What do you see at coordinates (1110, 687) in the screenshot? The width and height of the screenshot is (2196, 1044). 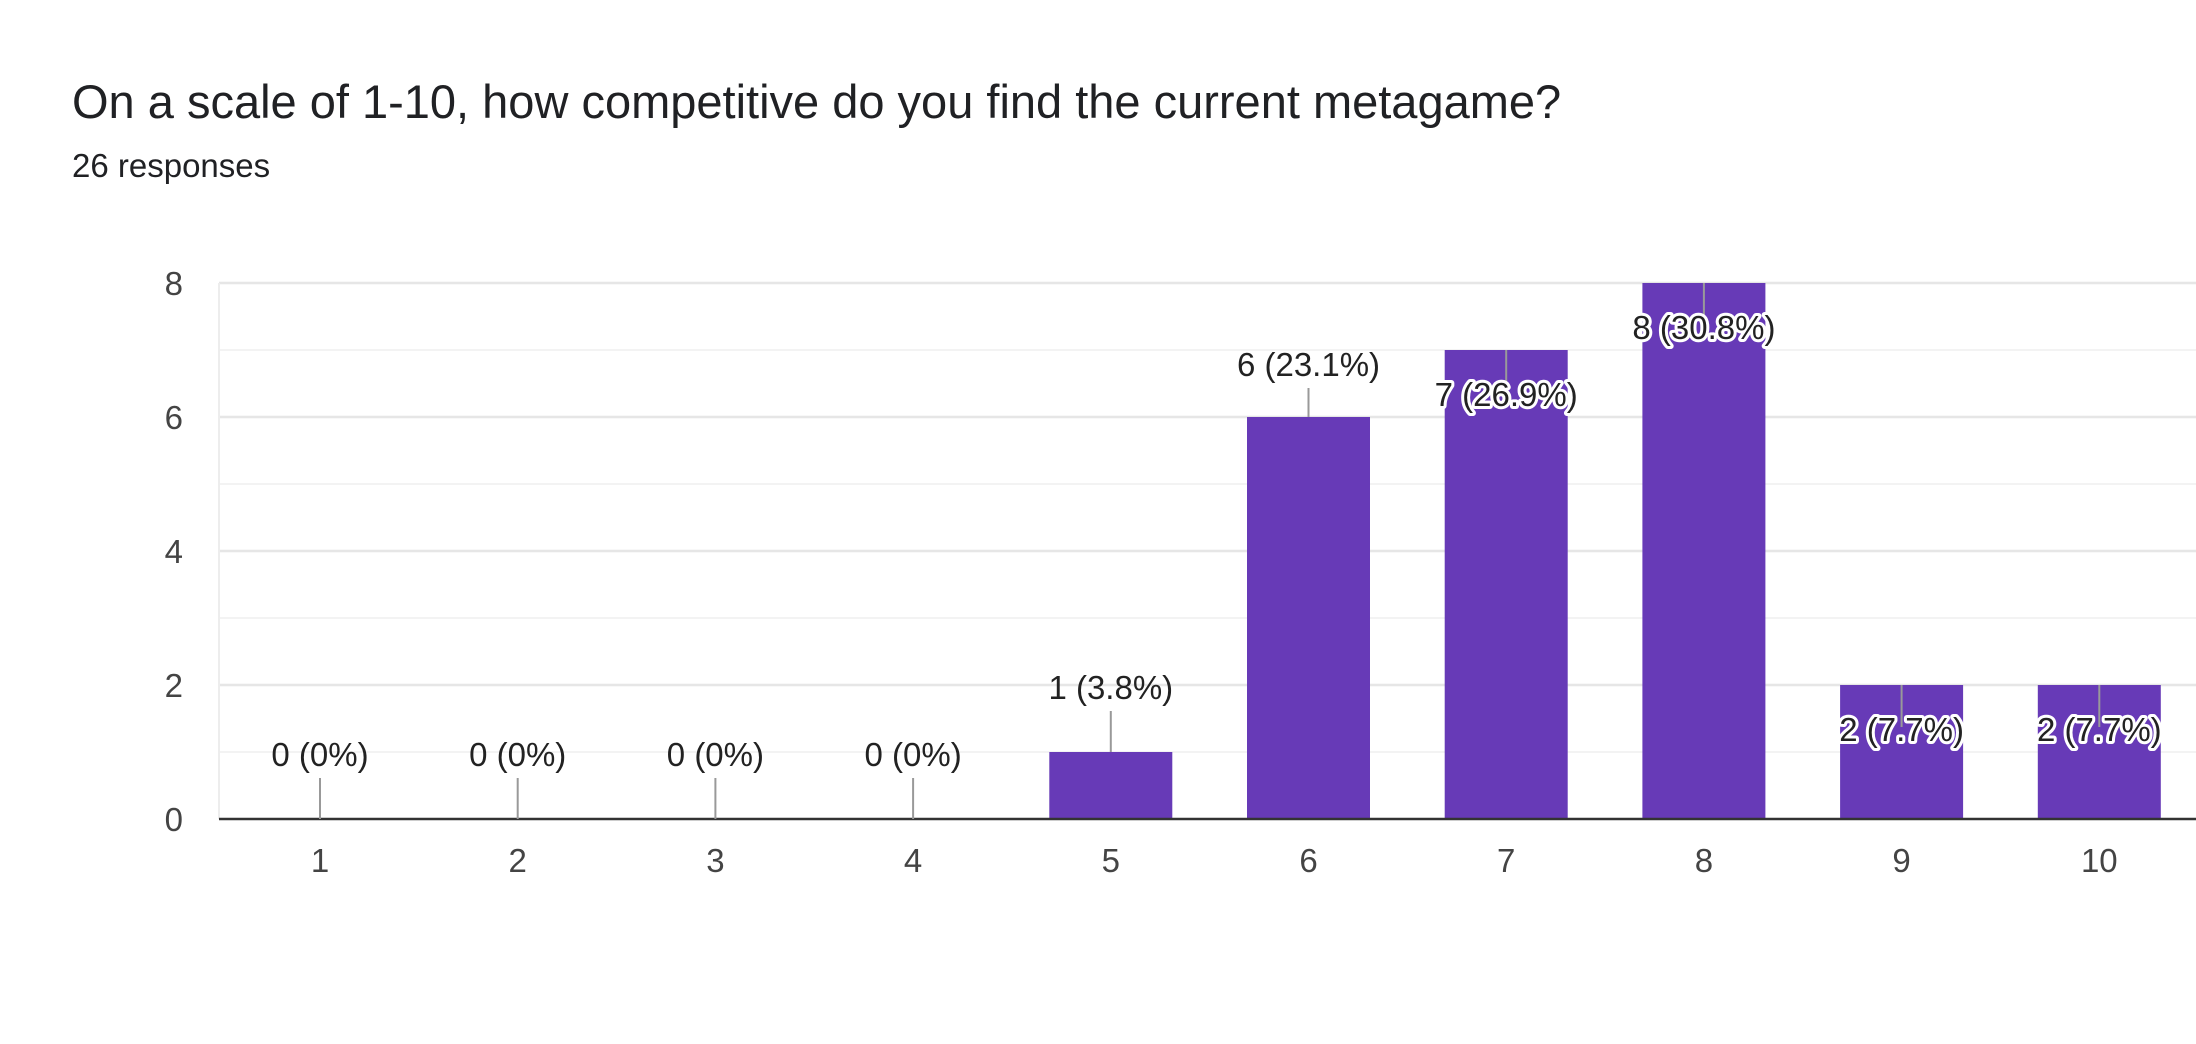 I see `data-label: 1 (3.8%)` at bounding box center [1110, 687].